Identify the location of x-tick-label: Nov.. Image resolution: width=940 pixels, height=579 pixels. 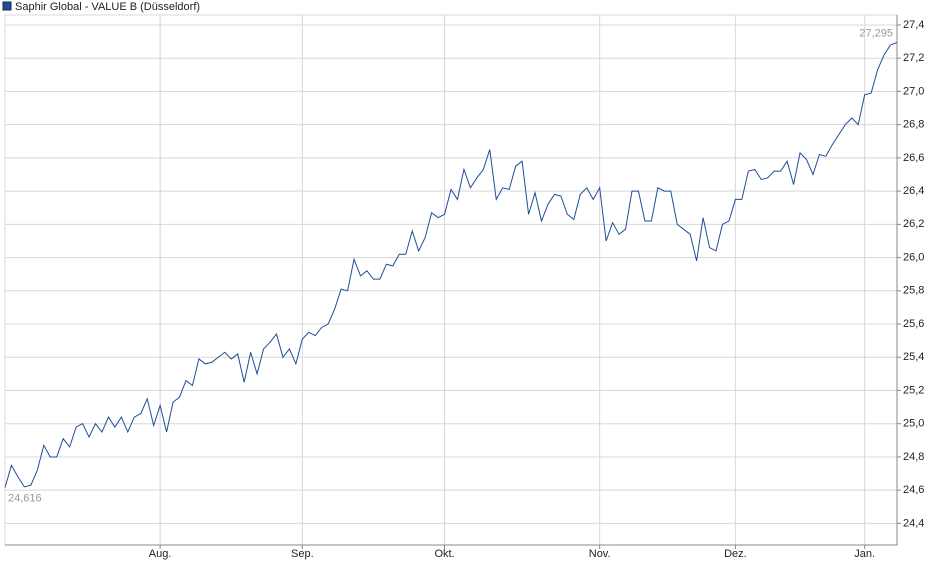
(600, 554).